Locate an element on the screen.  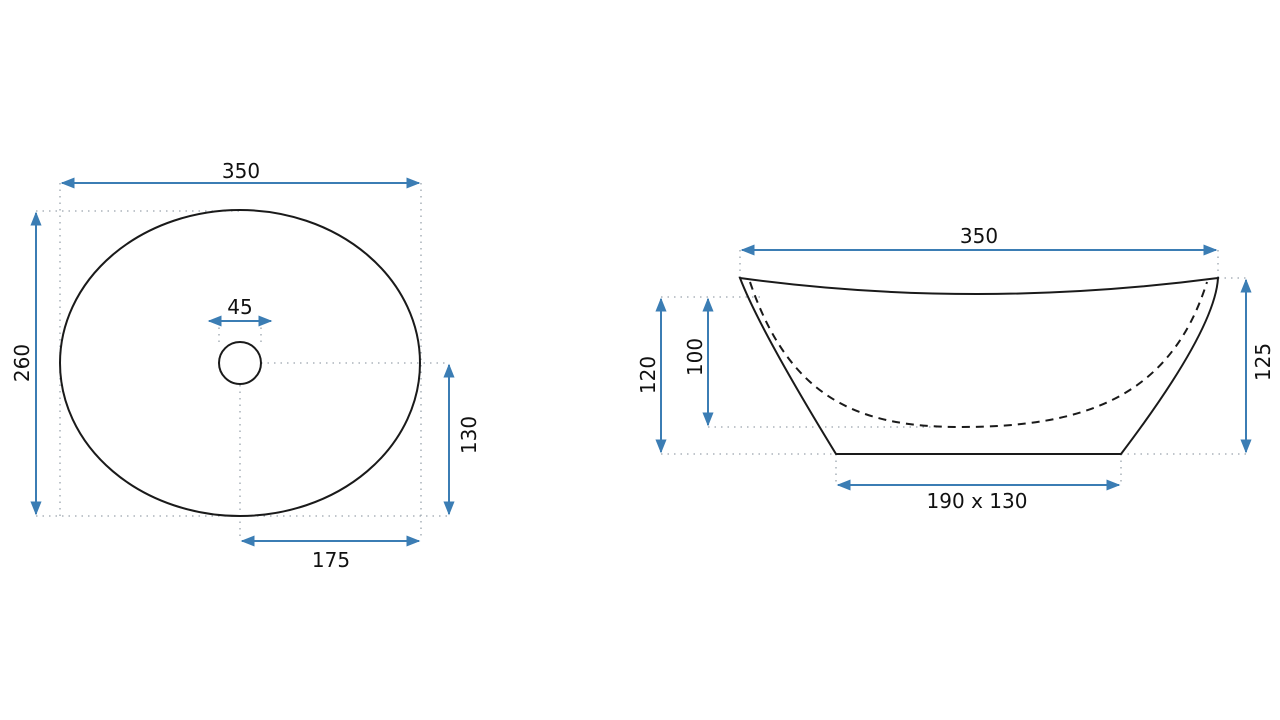
basin-outline is located at coordinates (240, 363).